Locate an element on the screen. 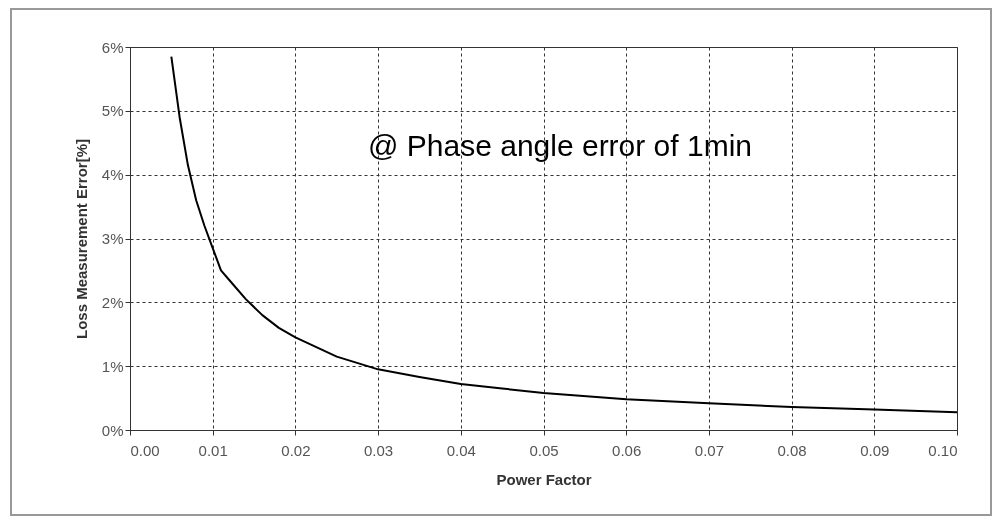  x-tick-label: 0.05 is located at coordinates (544, 450).